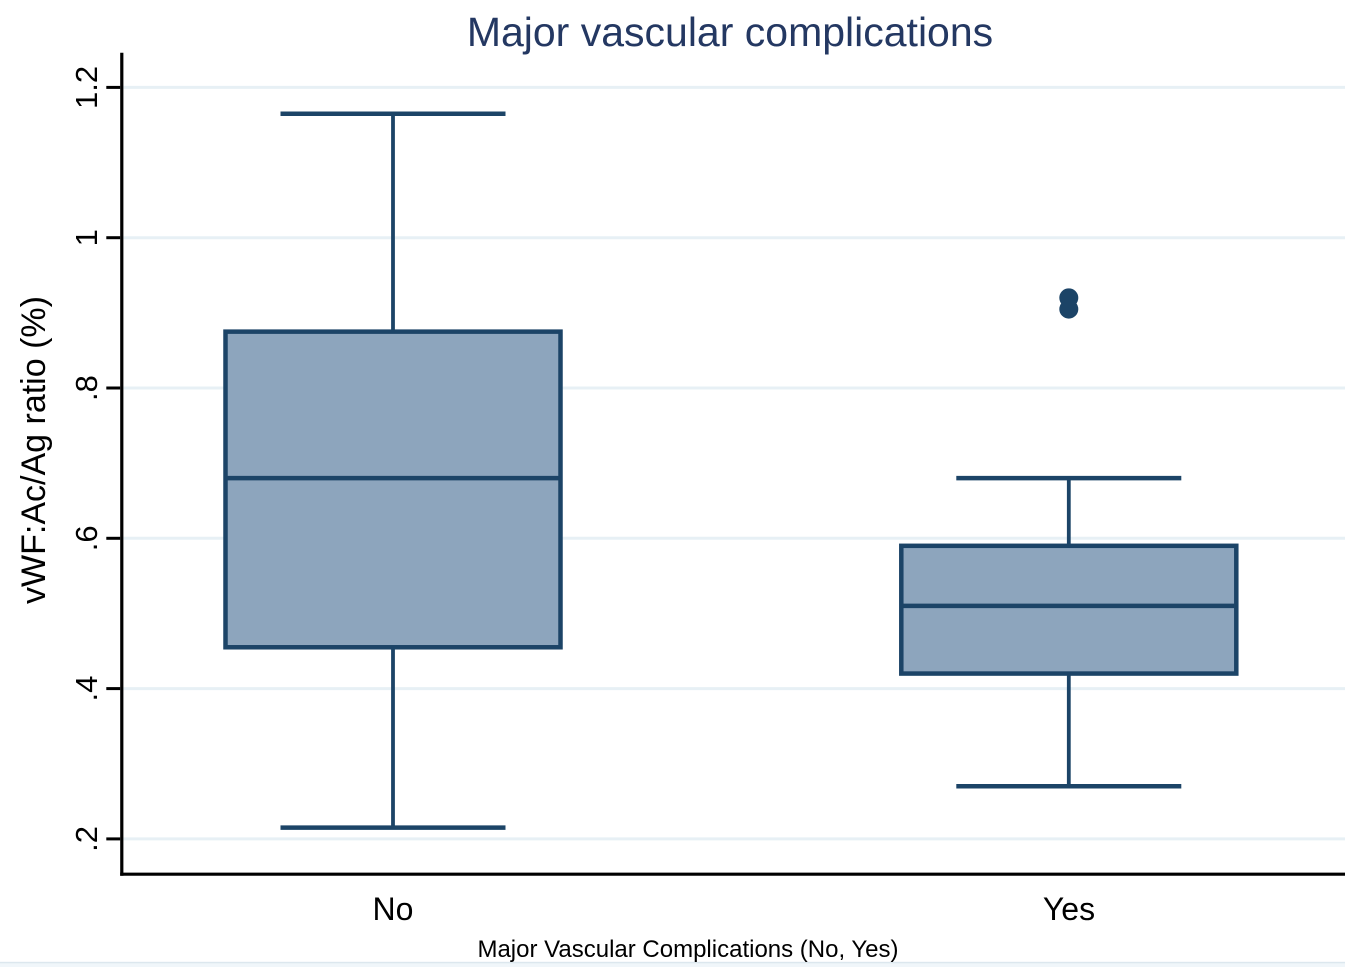  What do you see at coordinates (86, 689) in the screenshot?
I see `y-tick-label: .4` at bounding box center [86, 689].